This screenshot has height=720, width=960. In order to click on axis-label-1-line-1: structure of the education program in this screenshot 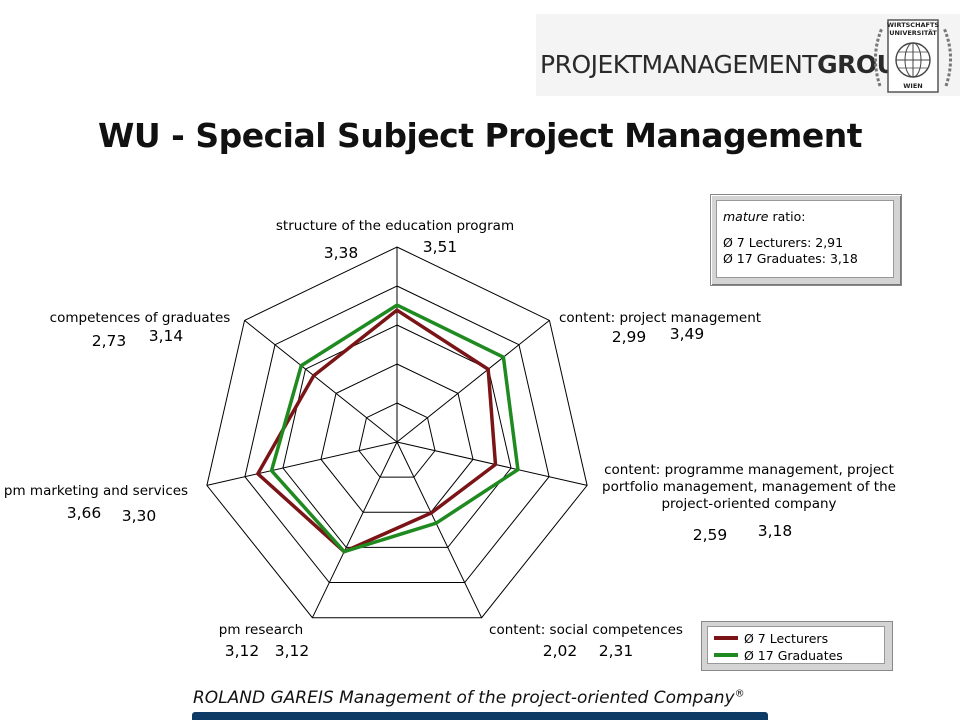, I will do `click(395, 226)`.